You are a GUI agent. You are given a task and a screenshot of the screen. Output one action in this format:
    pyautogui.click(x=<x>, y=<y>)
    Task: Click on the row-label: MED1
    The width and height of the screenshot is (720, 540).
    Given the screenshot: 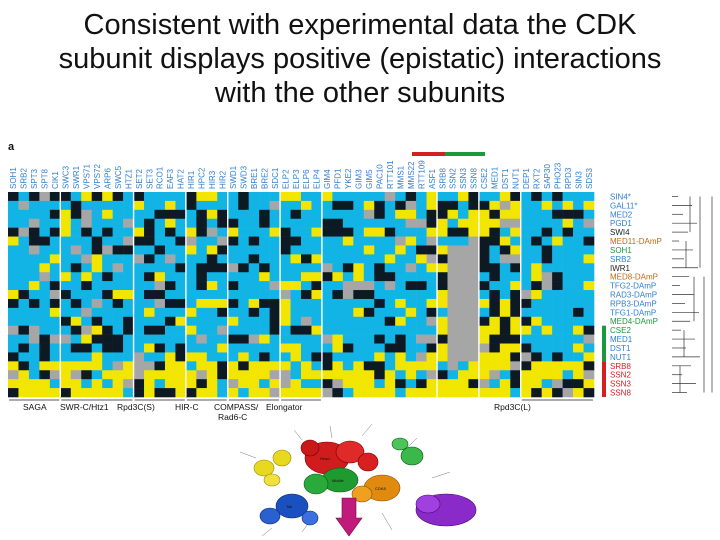 What is the action you would take?
    pyautogui.click(x=621, y=339)
    